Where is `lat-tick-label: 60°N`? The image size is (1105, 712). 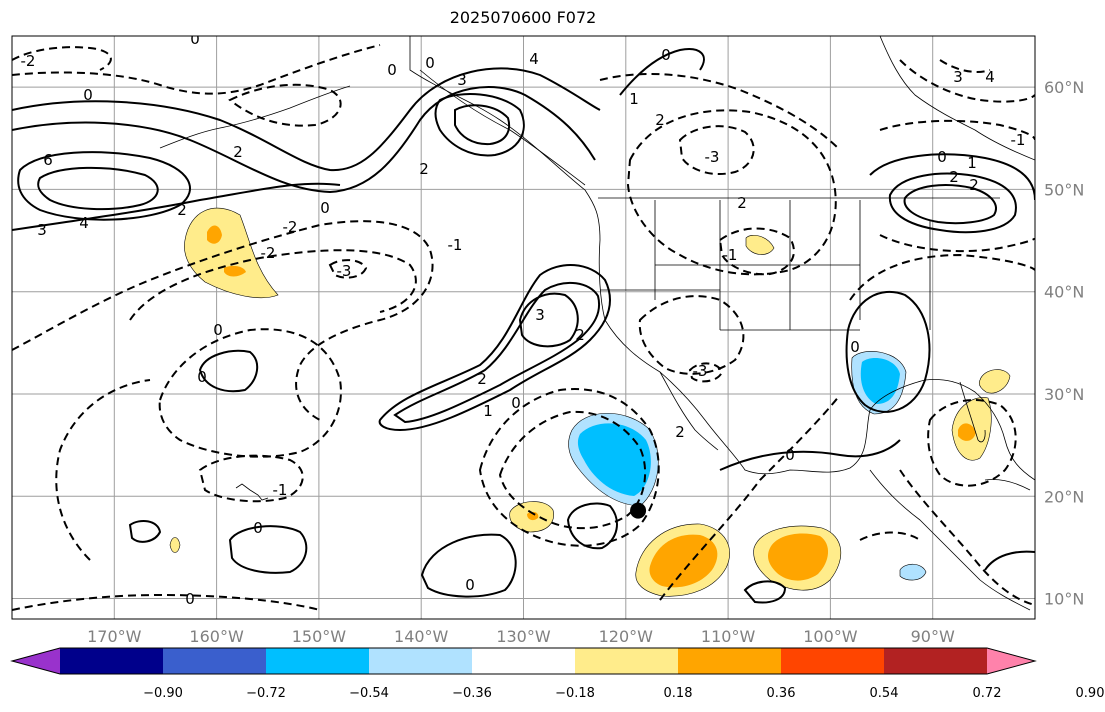 lat-tick-label: 60°N is located at coordinates (1064, 87).